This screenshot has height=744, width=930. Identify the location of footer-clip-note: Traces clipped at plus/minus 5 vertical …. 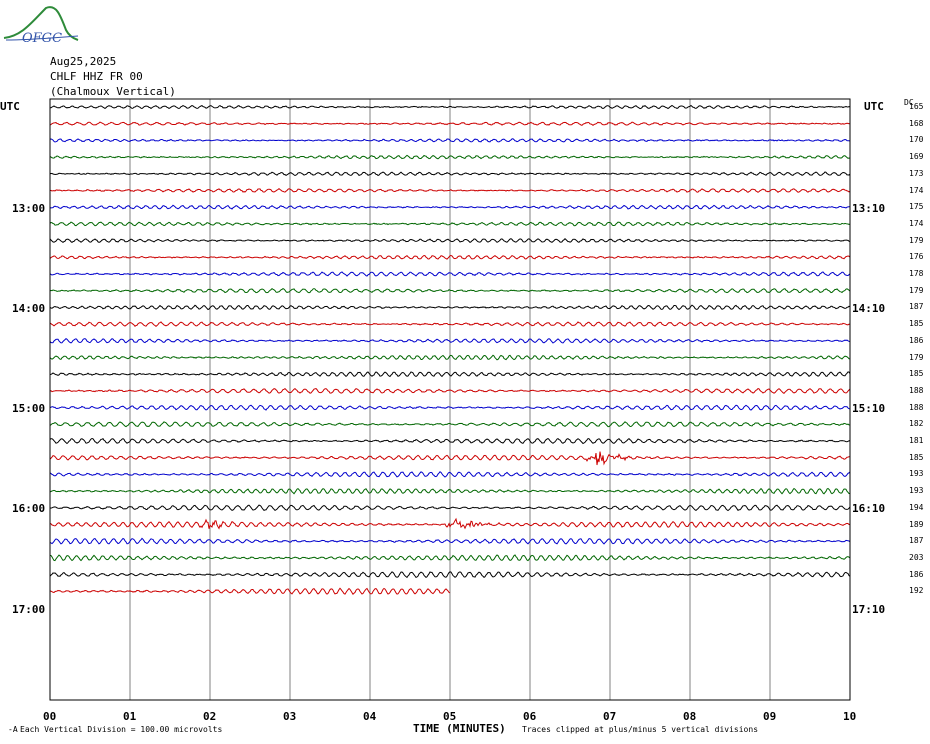
(640, 729).